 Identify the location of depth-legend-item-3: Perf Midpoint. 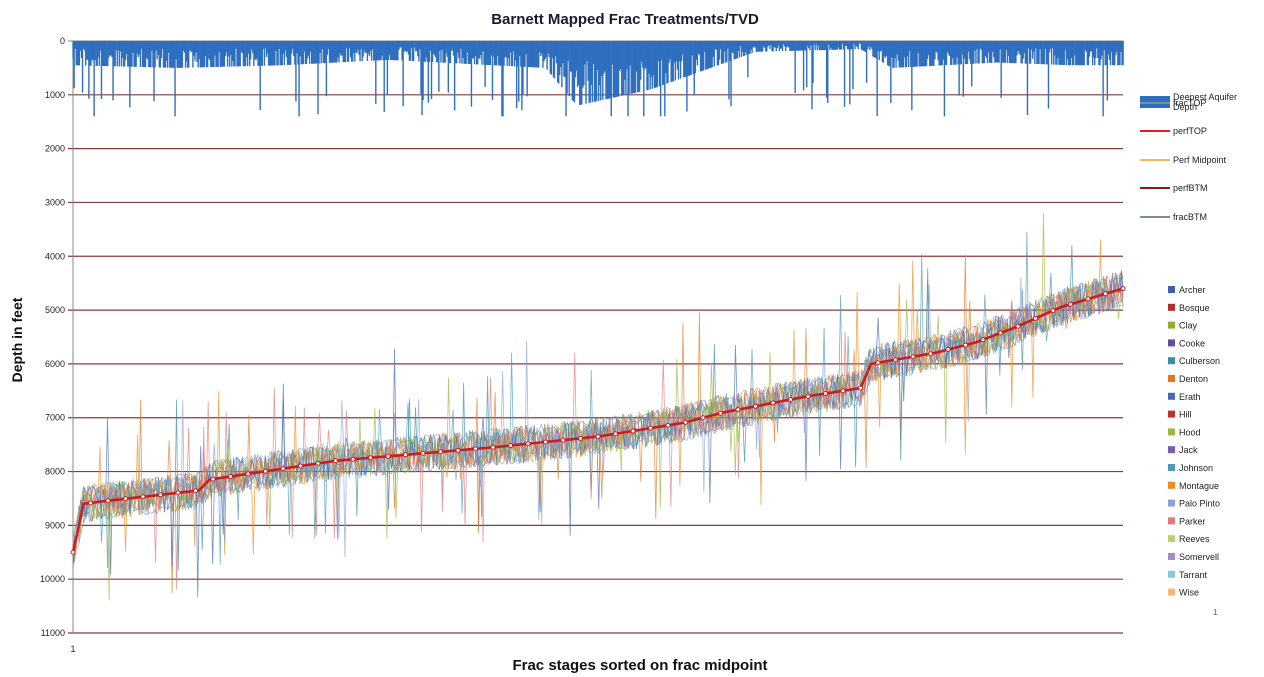
(1183, 160).